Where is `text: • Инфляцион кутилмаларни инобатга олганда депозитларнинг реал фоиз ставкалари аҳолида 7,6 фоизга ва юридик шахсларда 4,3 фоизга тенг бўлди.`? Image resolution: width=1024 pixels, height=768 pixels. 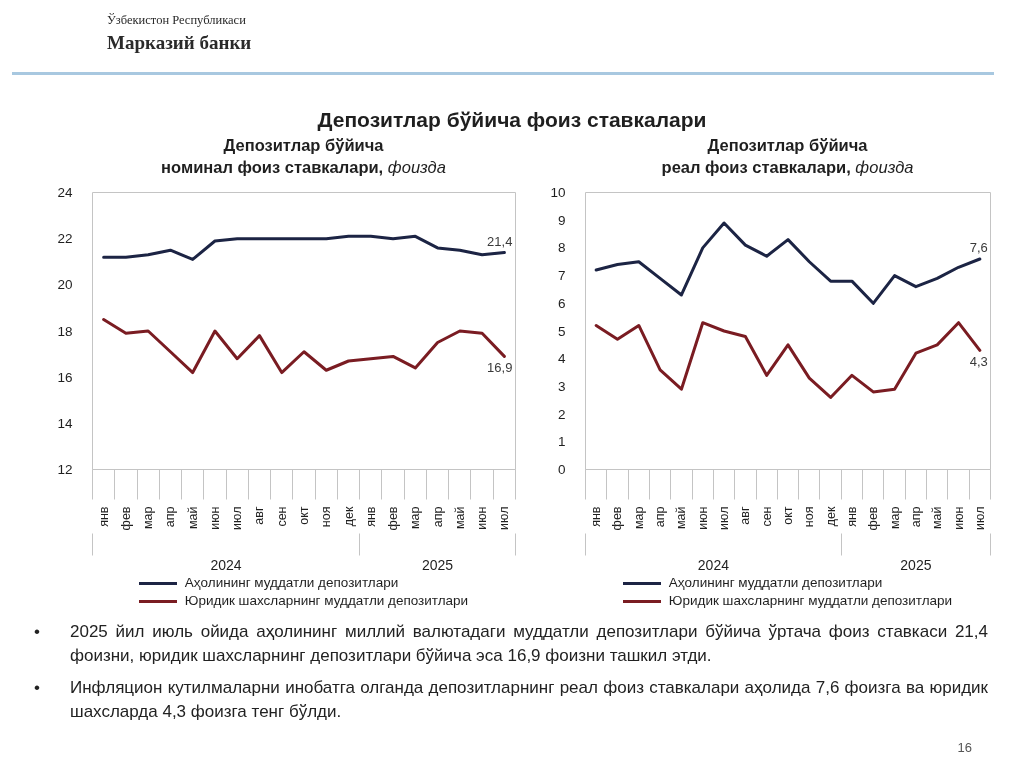 text: • Инфляцион кутилмаларни инобатга олганда депозитларнинг реал фоиз ставкалари аҳолида 7,6 фоизга ва юридик шахсларда 4,3 фоизга тенг бўлди. is located at coordinates (511, 699).